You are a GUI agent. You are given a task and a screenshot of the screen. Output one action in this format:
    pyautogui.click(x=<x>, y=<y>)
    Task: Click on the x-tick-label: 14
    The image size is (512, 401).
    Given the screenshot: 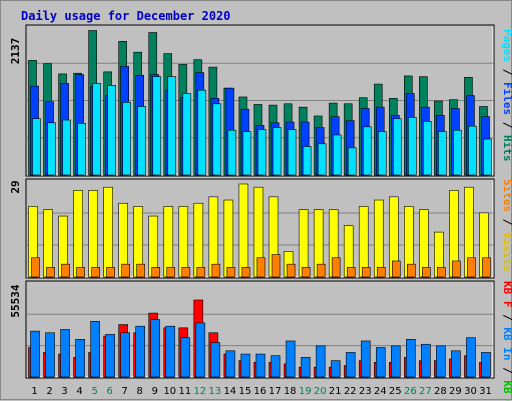 What is the action you would take?
    pyautogui.click(x=230, y=391)
    